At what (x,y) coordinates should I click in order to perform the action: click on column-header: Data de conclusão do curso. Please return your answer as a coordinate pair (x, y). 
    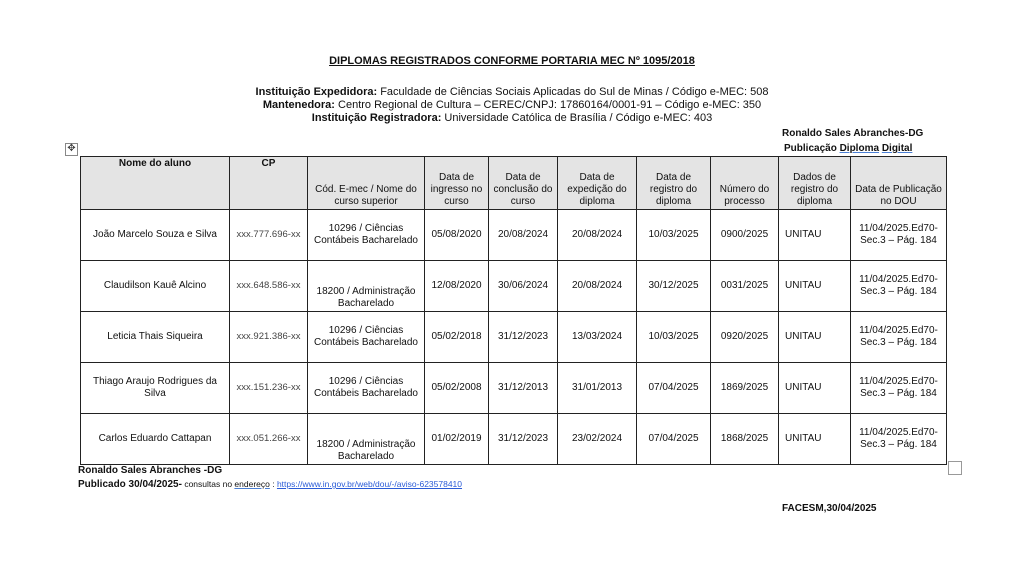
    Looking at the image, I should click on (523, 183).